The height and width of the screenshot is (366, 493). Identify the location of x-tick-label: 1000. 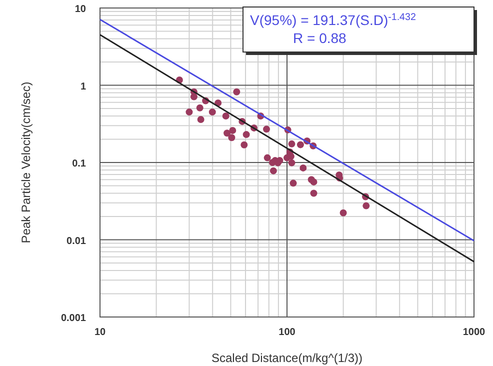
(474, 332).